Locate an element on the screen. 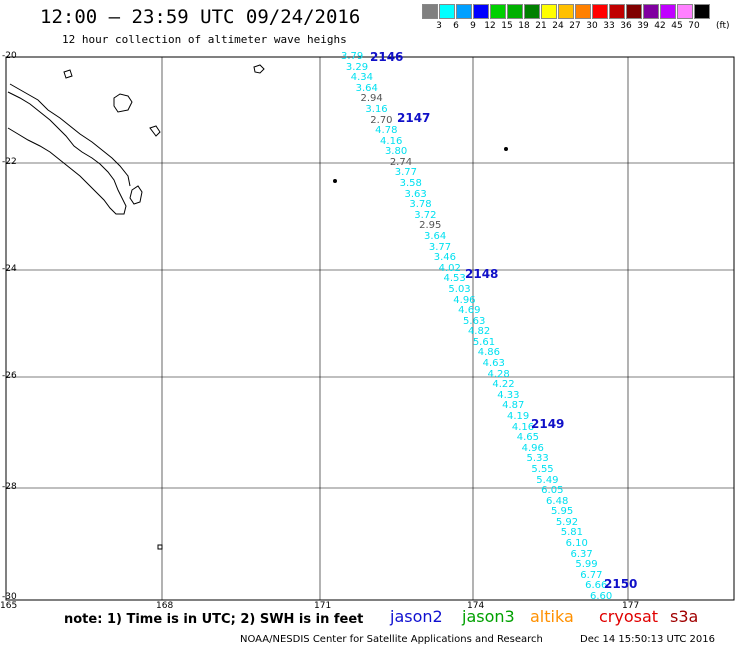  wave-height-value: 6.05 is located at coordinates (552, 491).